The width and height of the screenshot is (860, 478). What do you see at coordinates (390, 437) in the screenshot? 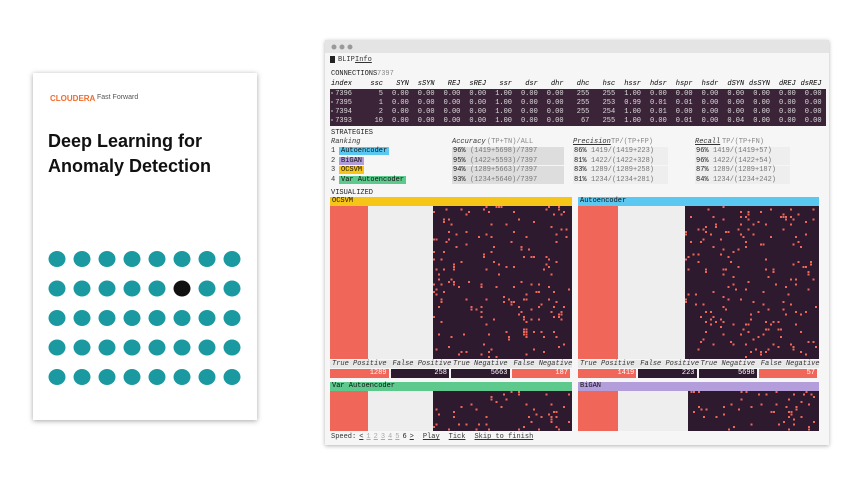
I see `speed-option: 4` at bounding box center [390, 437].